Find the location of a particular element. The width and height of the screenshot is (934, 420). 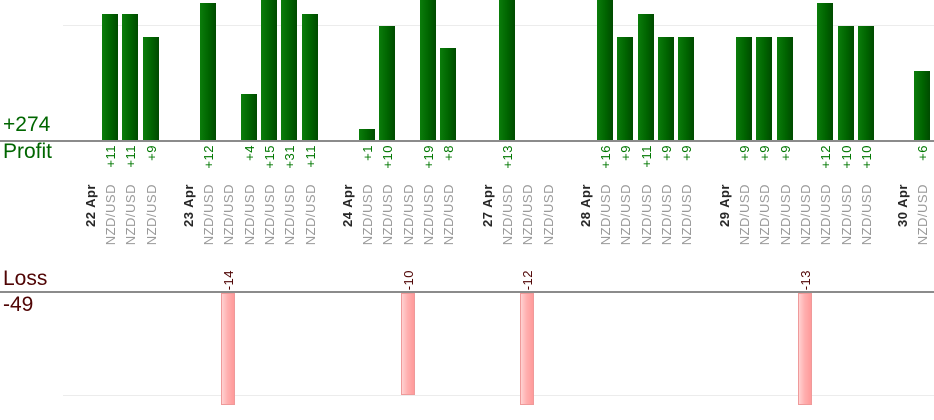

trade-value-label-text: +16 is located at coordinates (605, 157).